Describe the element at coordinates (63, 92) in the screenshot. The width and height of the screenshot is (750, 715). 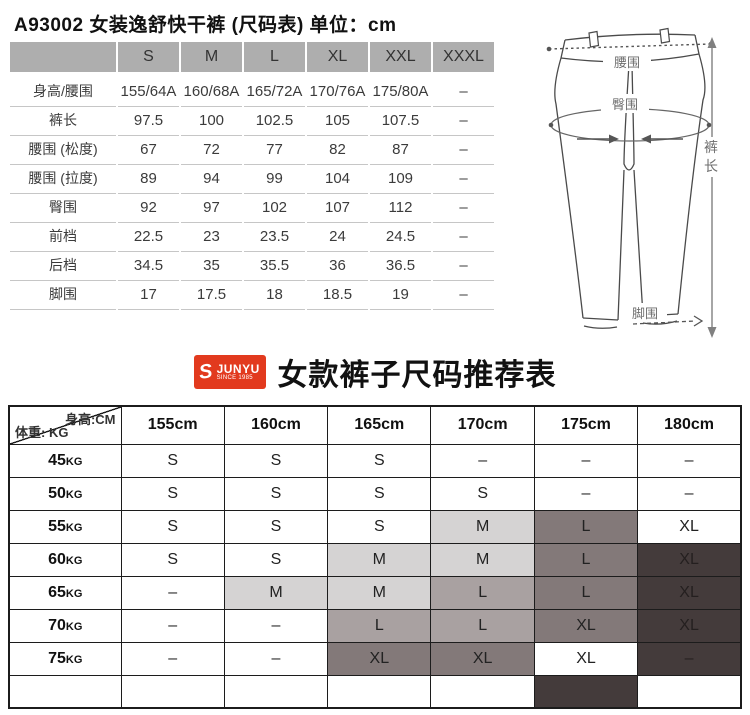
I see `size-row-label: 身高/腰围` at that location.